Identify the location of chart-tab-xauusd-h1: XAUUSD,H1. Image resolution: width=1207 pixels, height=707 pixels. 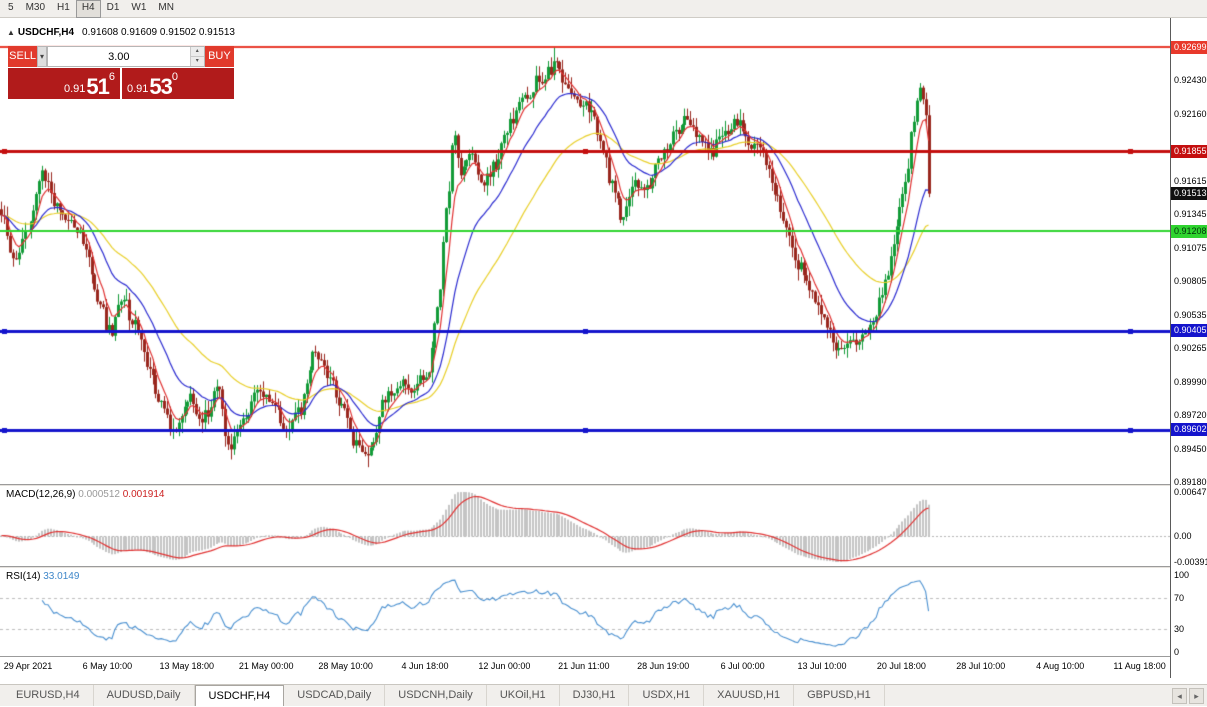
(749, 695).